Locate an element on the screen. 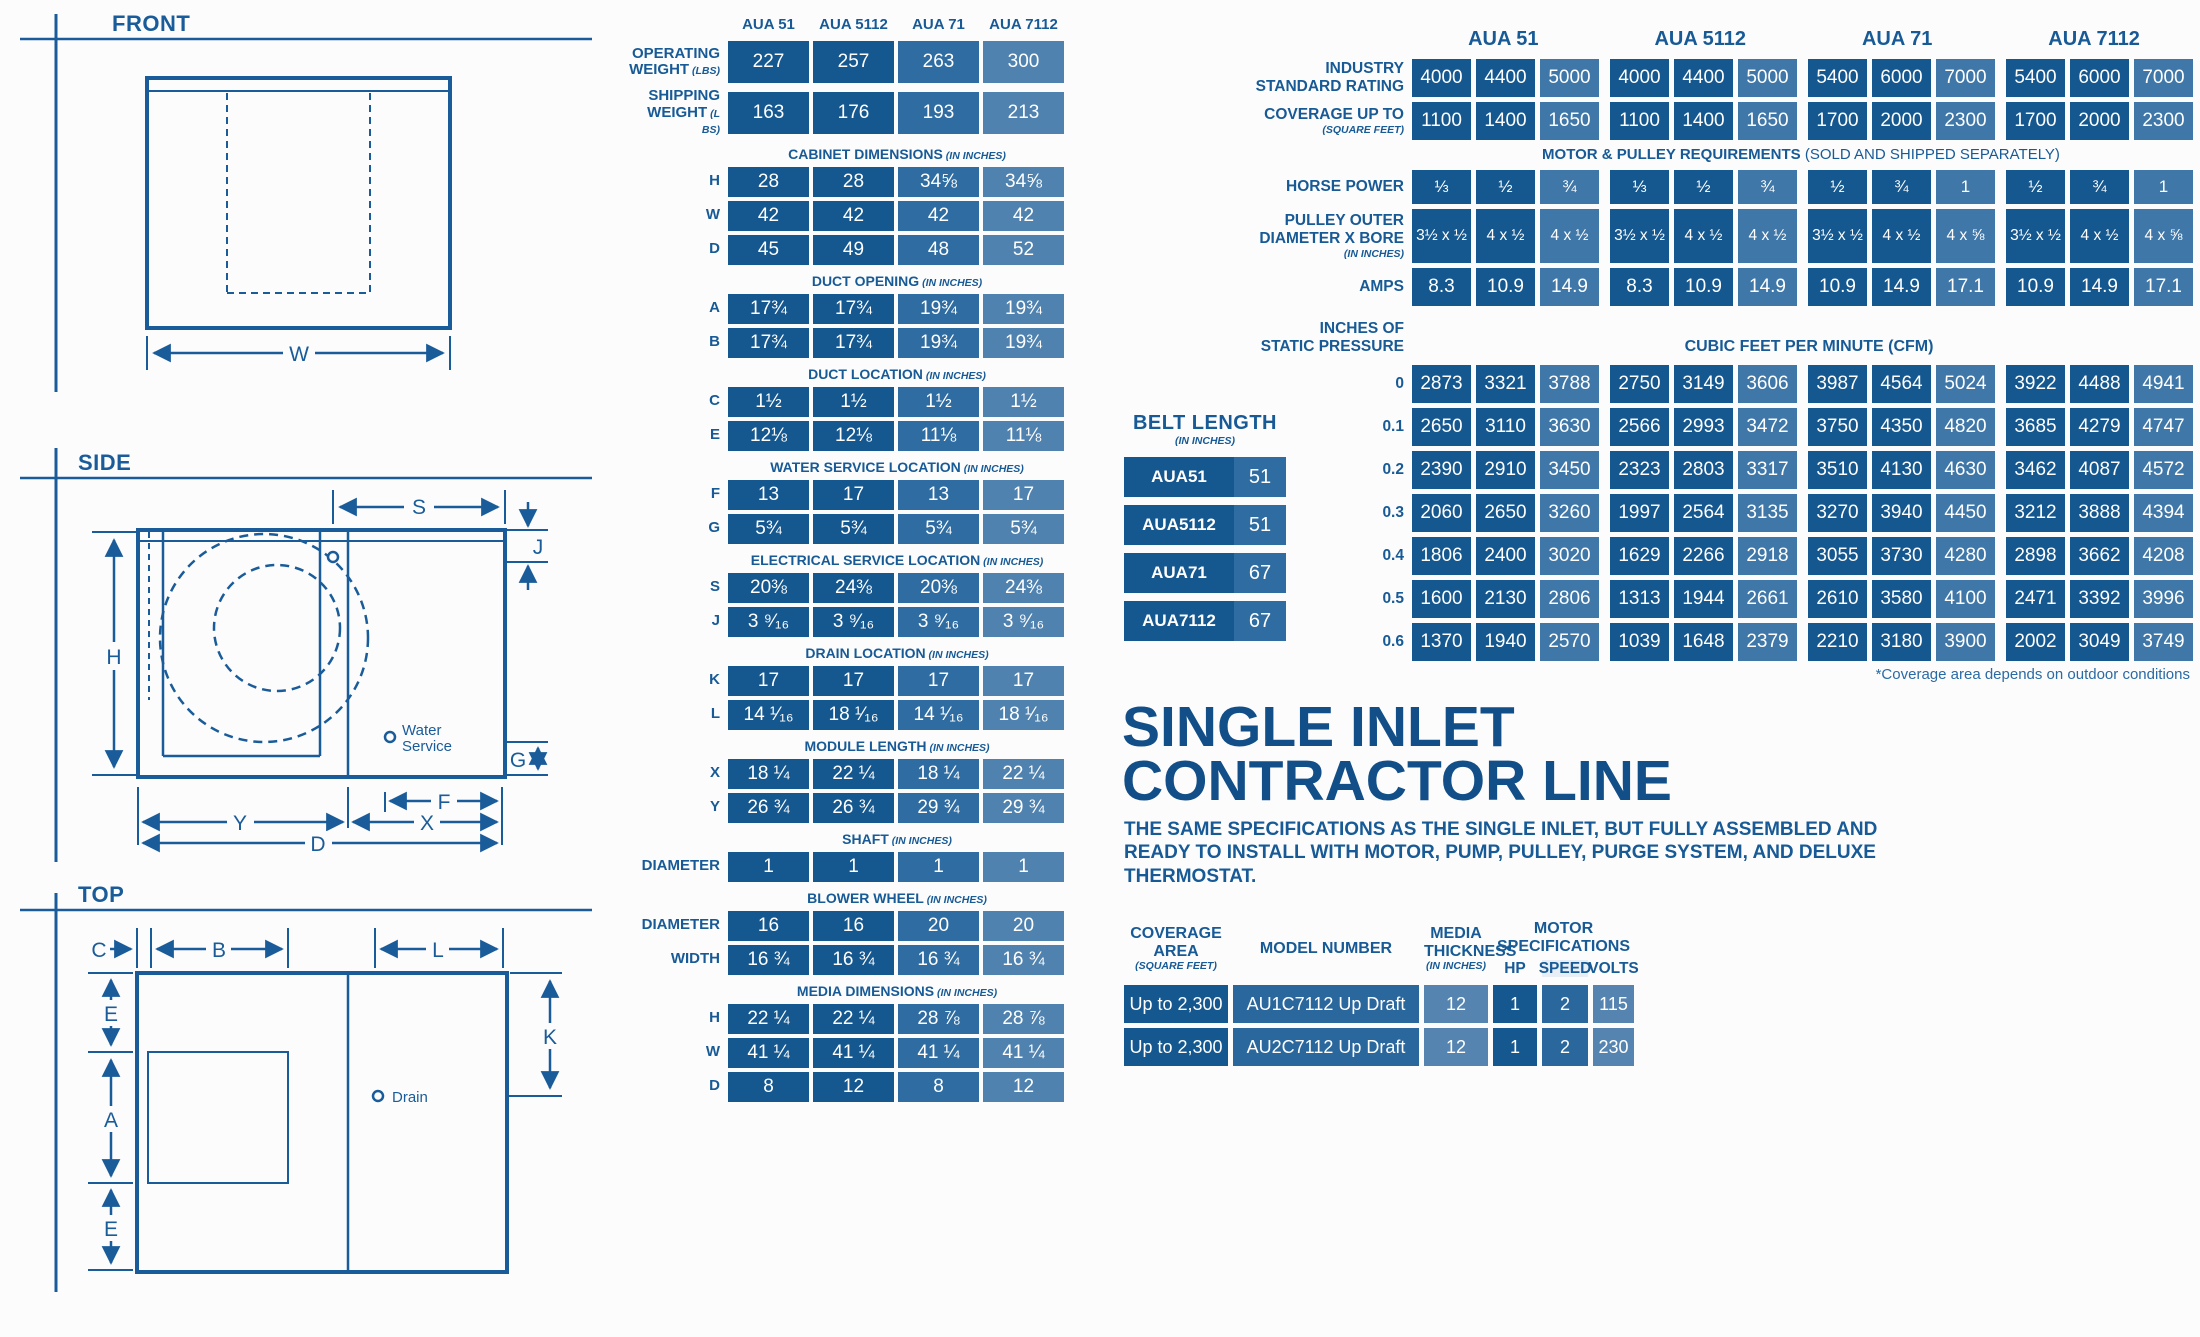 This screenshot has width=2200, height=1337. perf-value: 3750 is located at coordinates (1837, 426).